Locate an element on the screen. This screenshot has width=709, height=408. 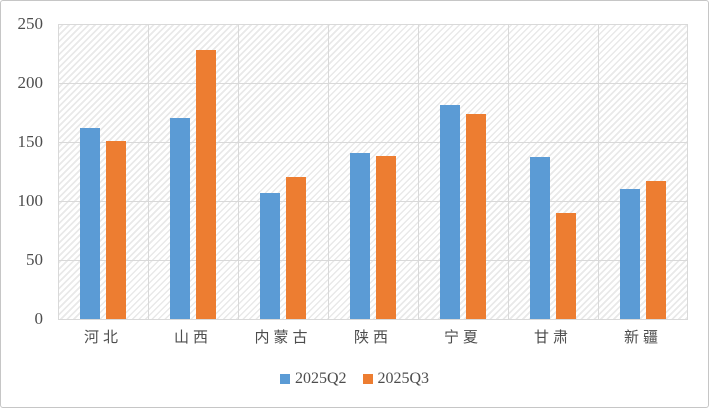
legend: 2025Q2 2025Q3 is located at coordinates (354, 379).